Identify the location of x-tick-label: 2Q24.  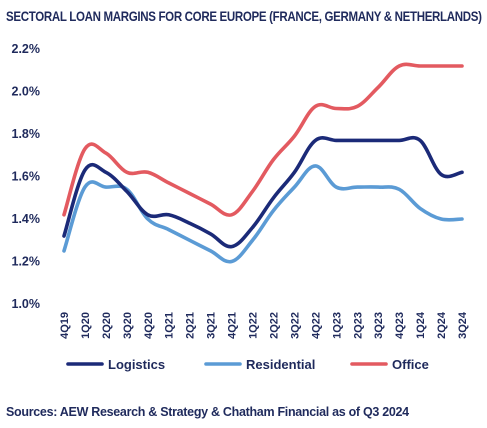
(442, 325).